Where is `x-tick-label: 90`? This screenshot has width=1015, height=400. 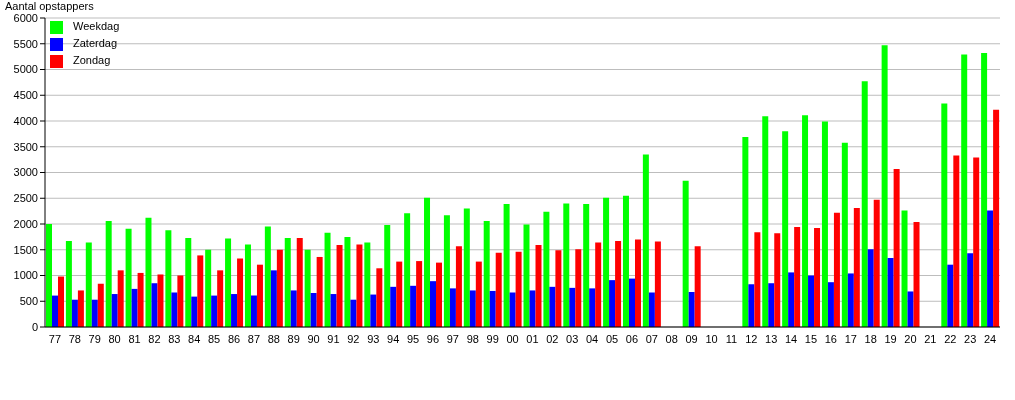 x-tick-label: 90 is located at coordinates (313, 338).